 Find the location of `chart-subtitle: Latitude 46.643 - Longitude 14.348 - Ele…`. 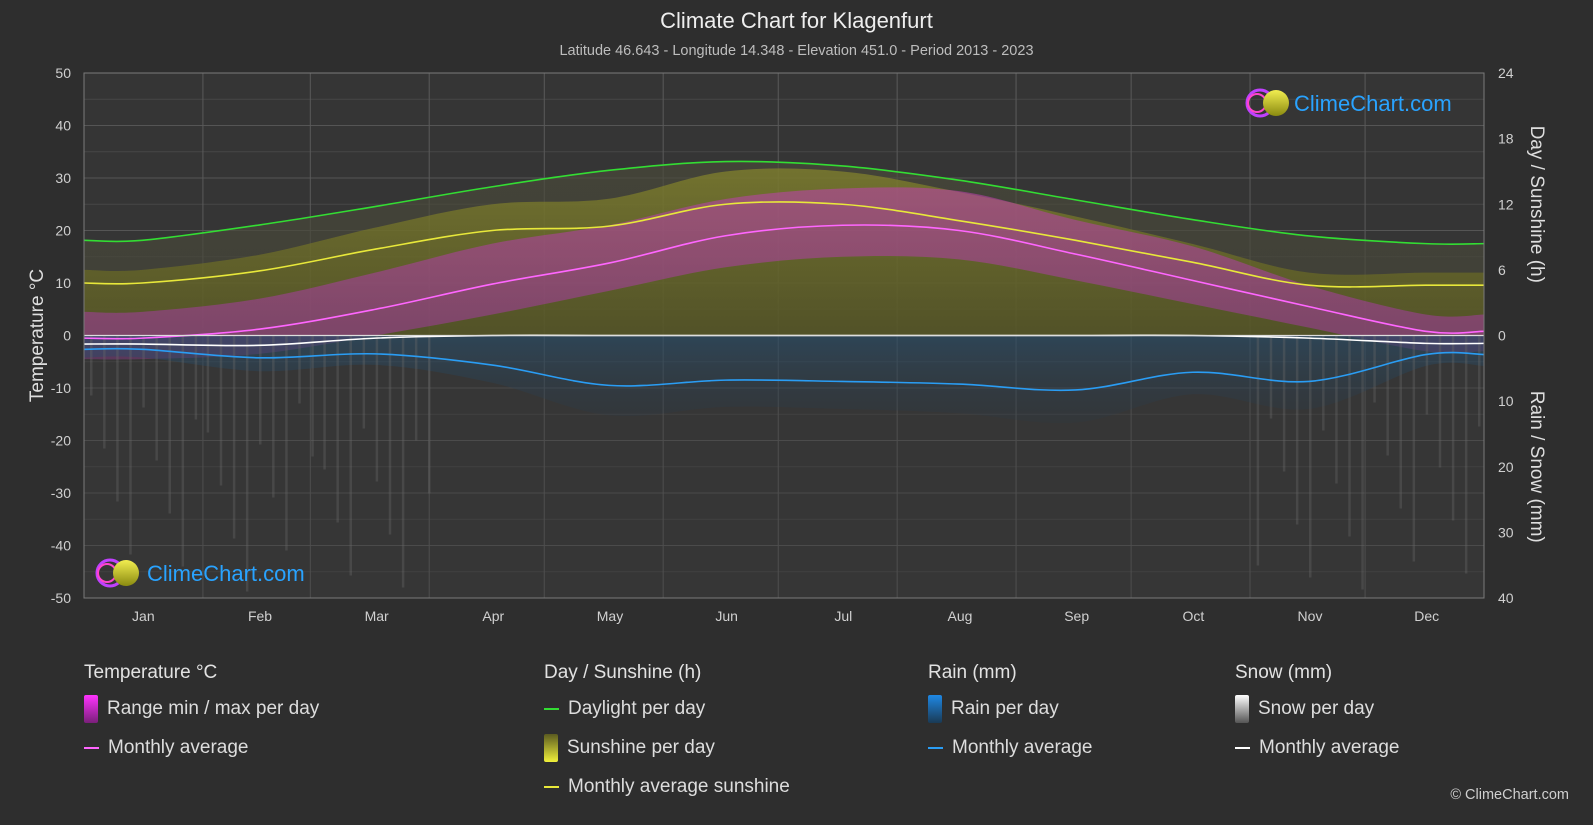

chart-subtitle: Latitude 46.643 - Longitude 14.348 - Ele… is located at coordinates (796, 51).